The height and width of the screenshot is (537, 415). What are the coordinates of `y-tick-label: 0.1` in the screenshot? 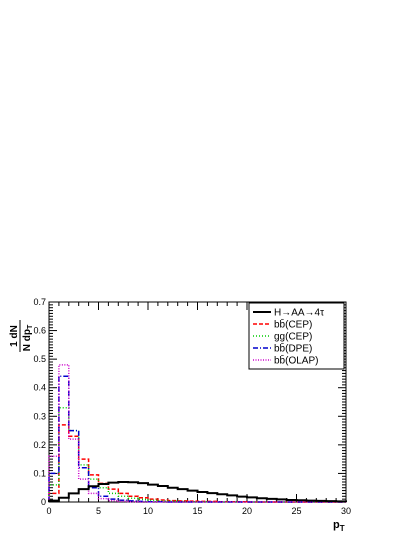 It's located at (39, 473).